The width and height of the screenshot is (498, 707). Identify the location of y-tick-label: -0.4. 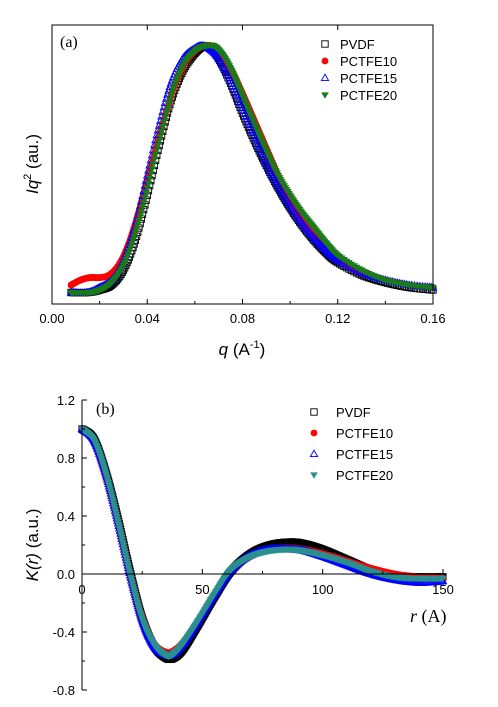
(64, 632).